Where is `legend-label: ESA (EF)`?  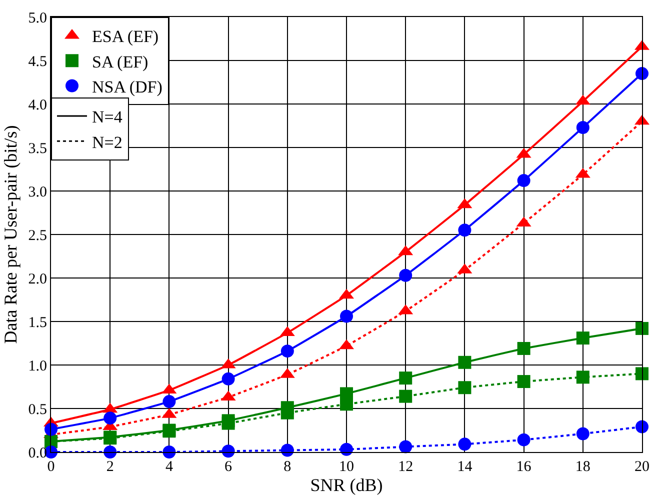 legend-label: ESA (EF) is located at coordinates (125, 36).